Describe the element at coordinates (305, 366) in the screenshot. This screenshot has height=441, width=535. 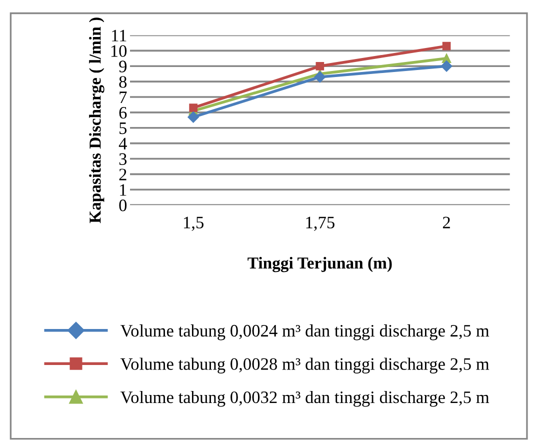
I see `legend-label: Volume tabung 0,0028 m³ dan tinggi discharge 2,5 m` at that location.